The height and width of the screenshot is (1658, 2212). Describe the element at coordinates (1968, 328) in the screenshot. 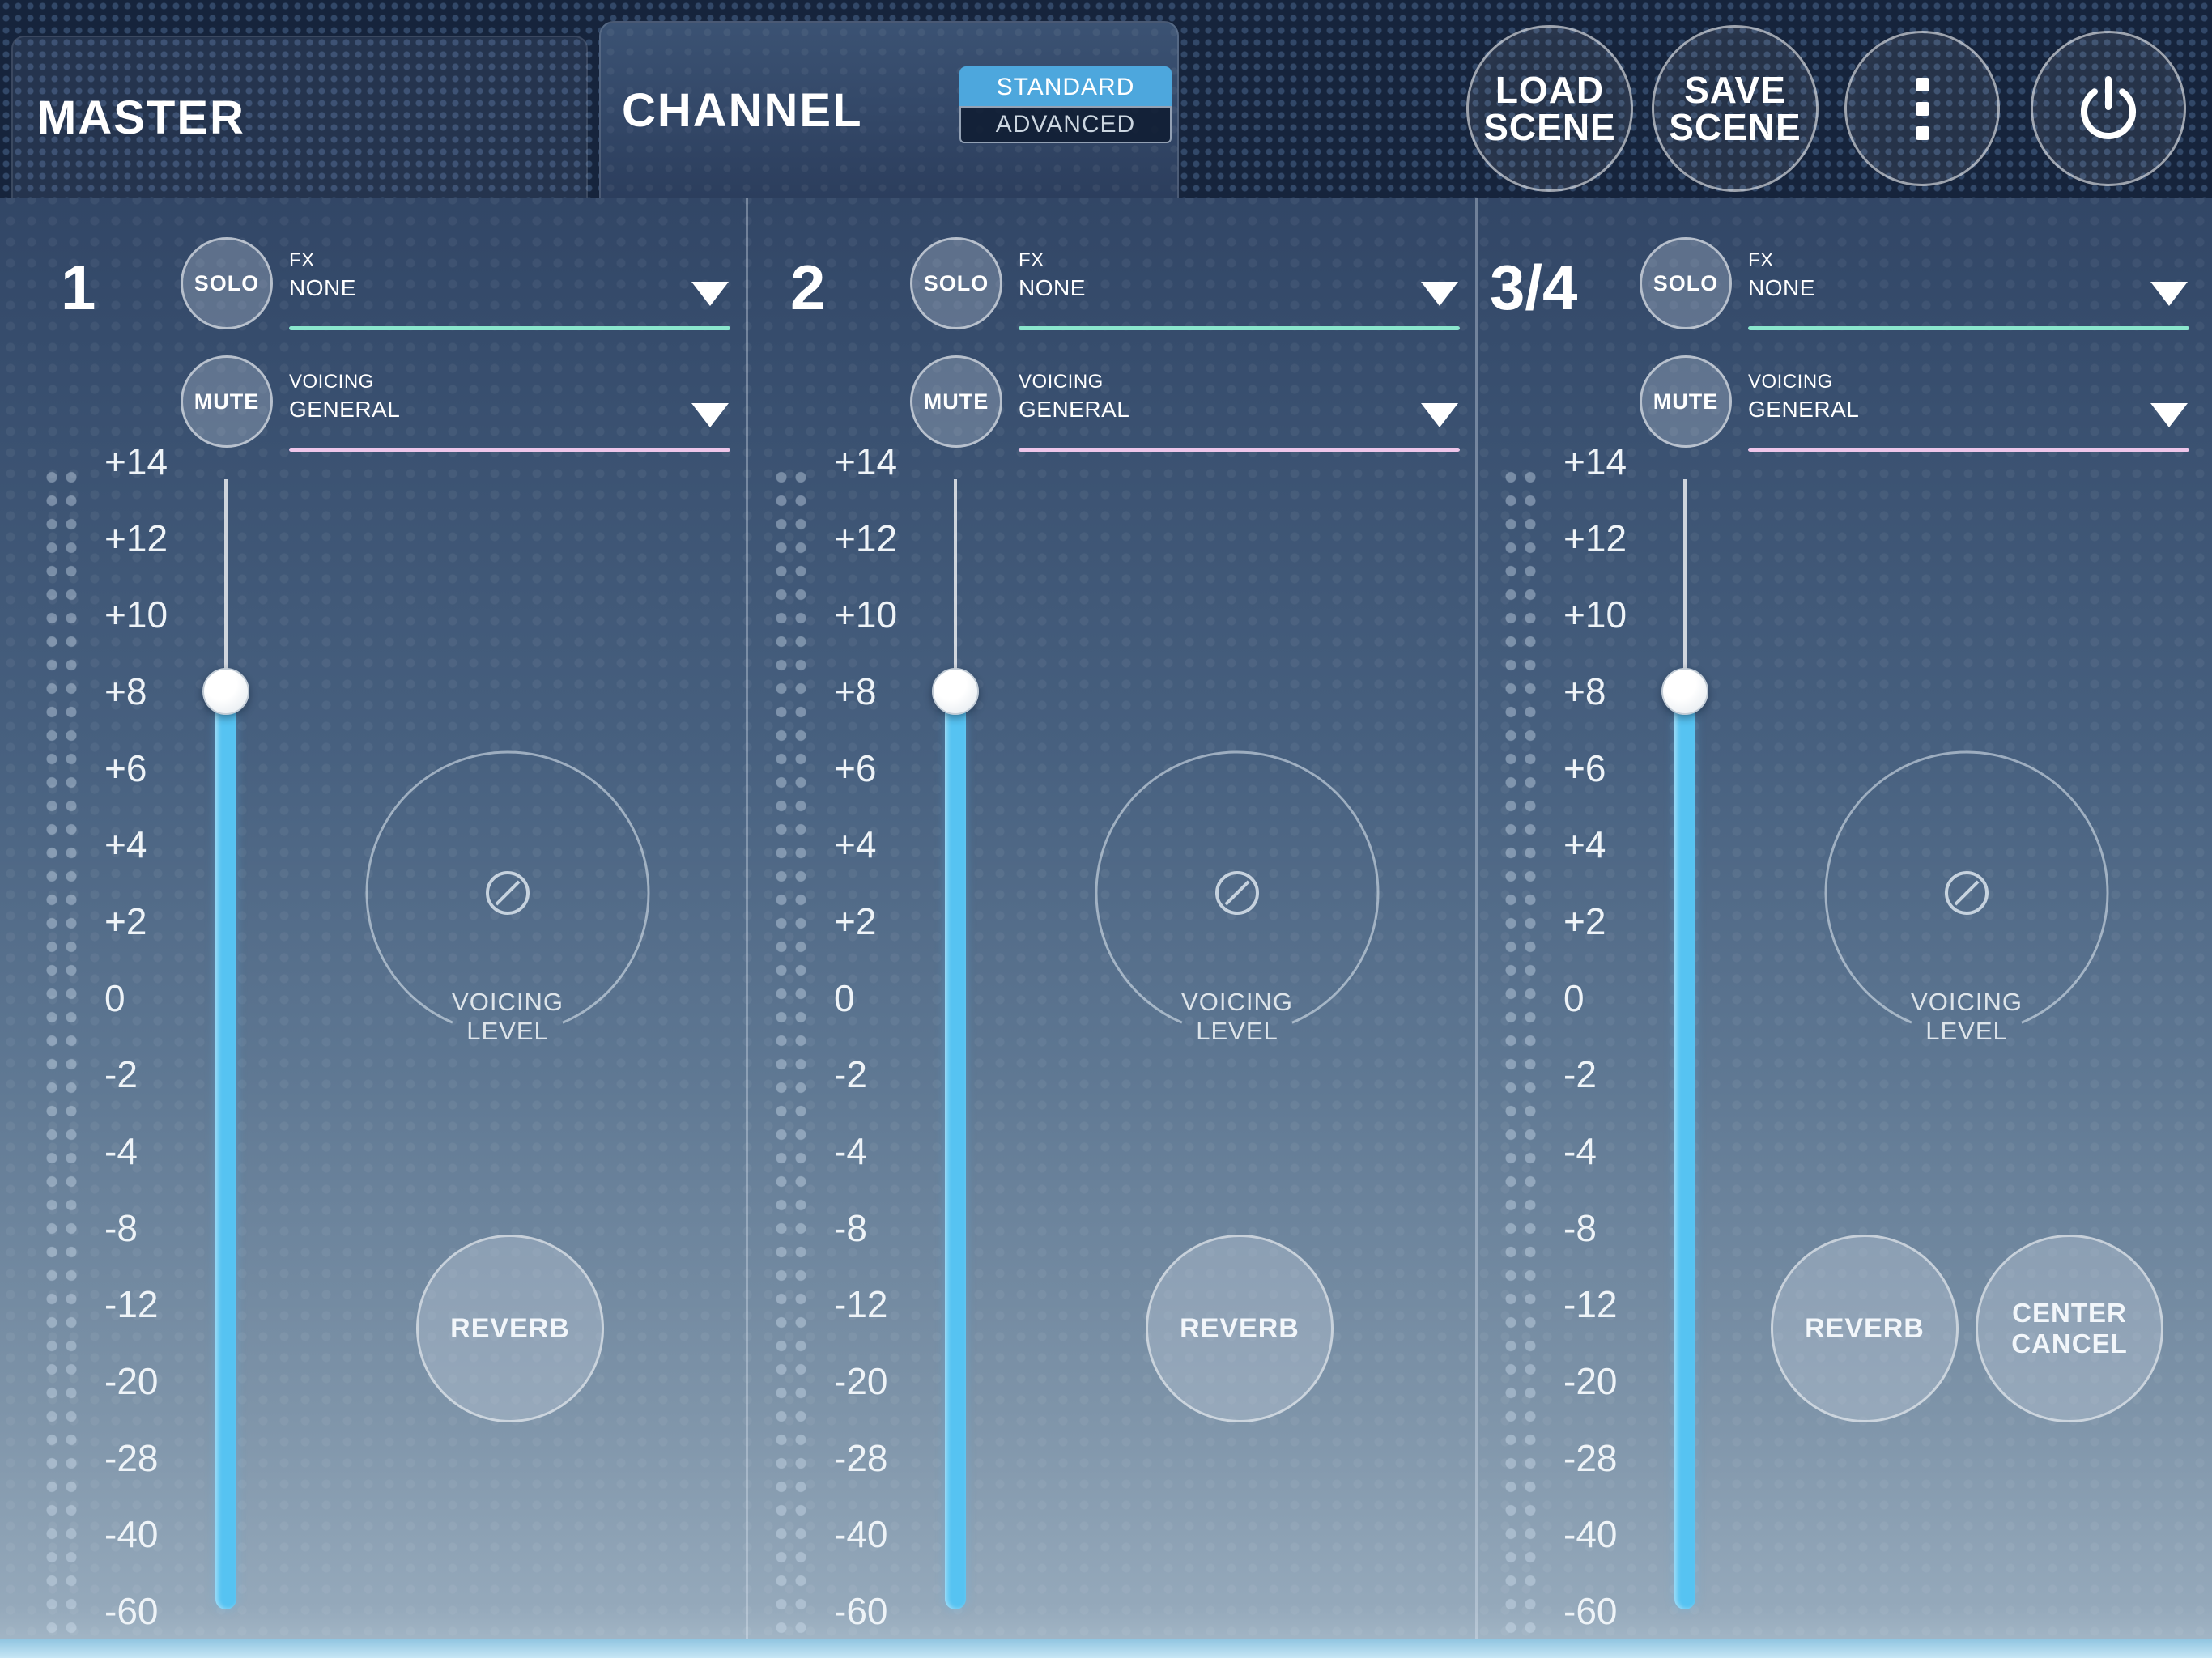

I see `fx-dropdown-underline` at that location.